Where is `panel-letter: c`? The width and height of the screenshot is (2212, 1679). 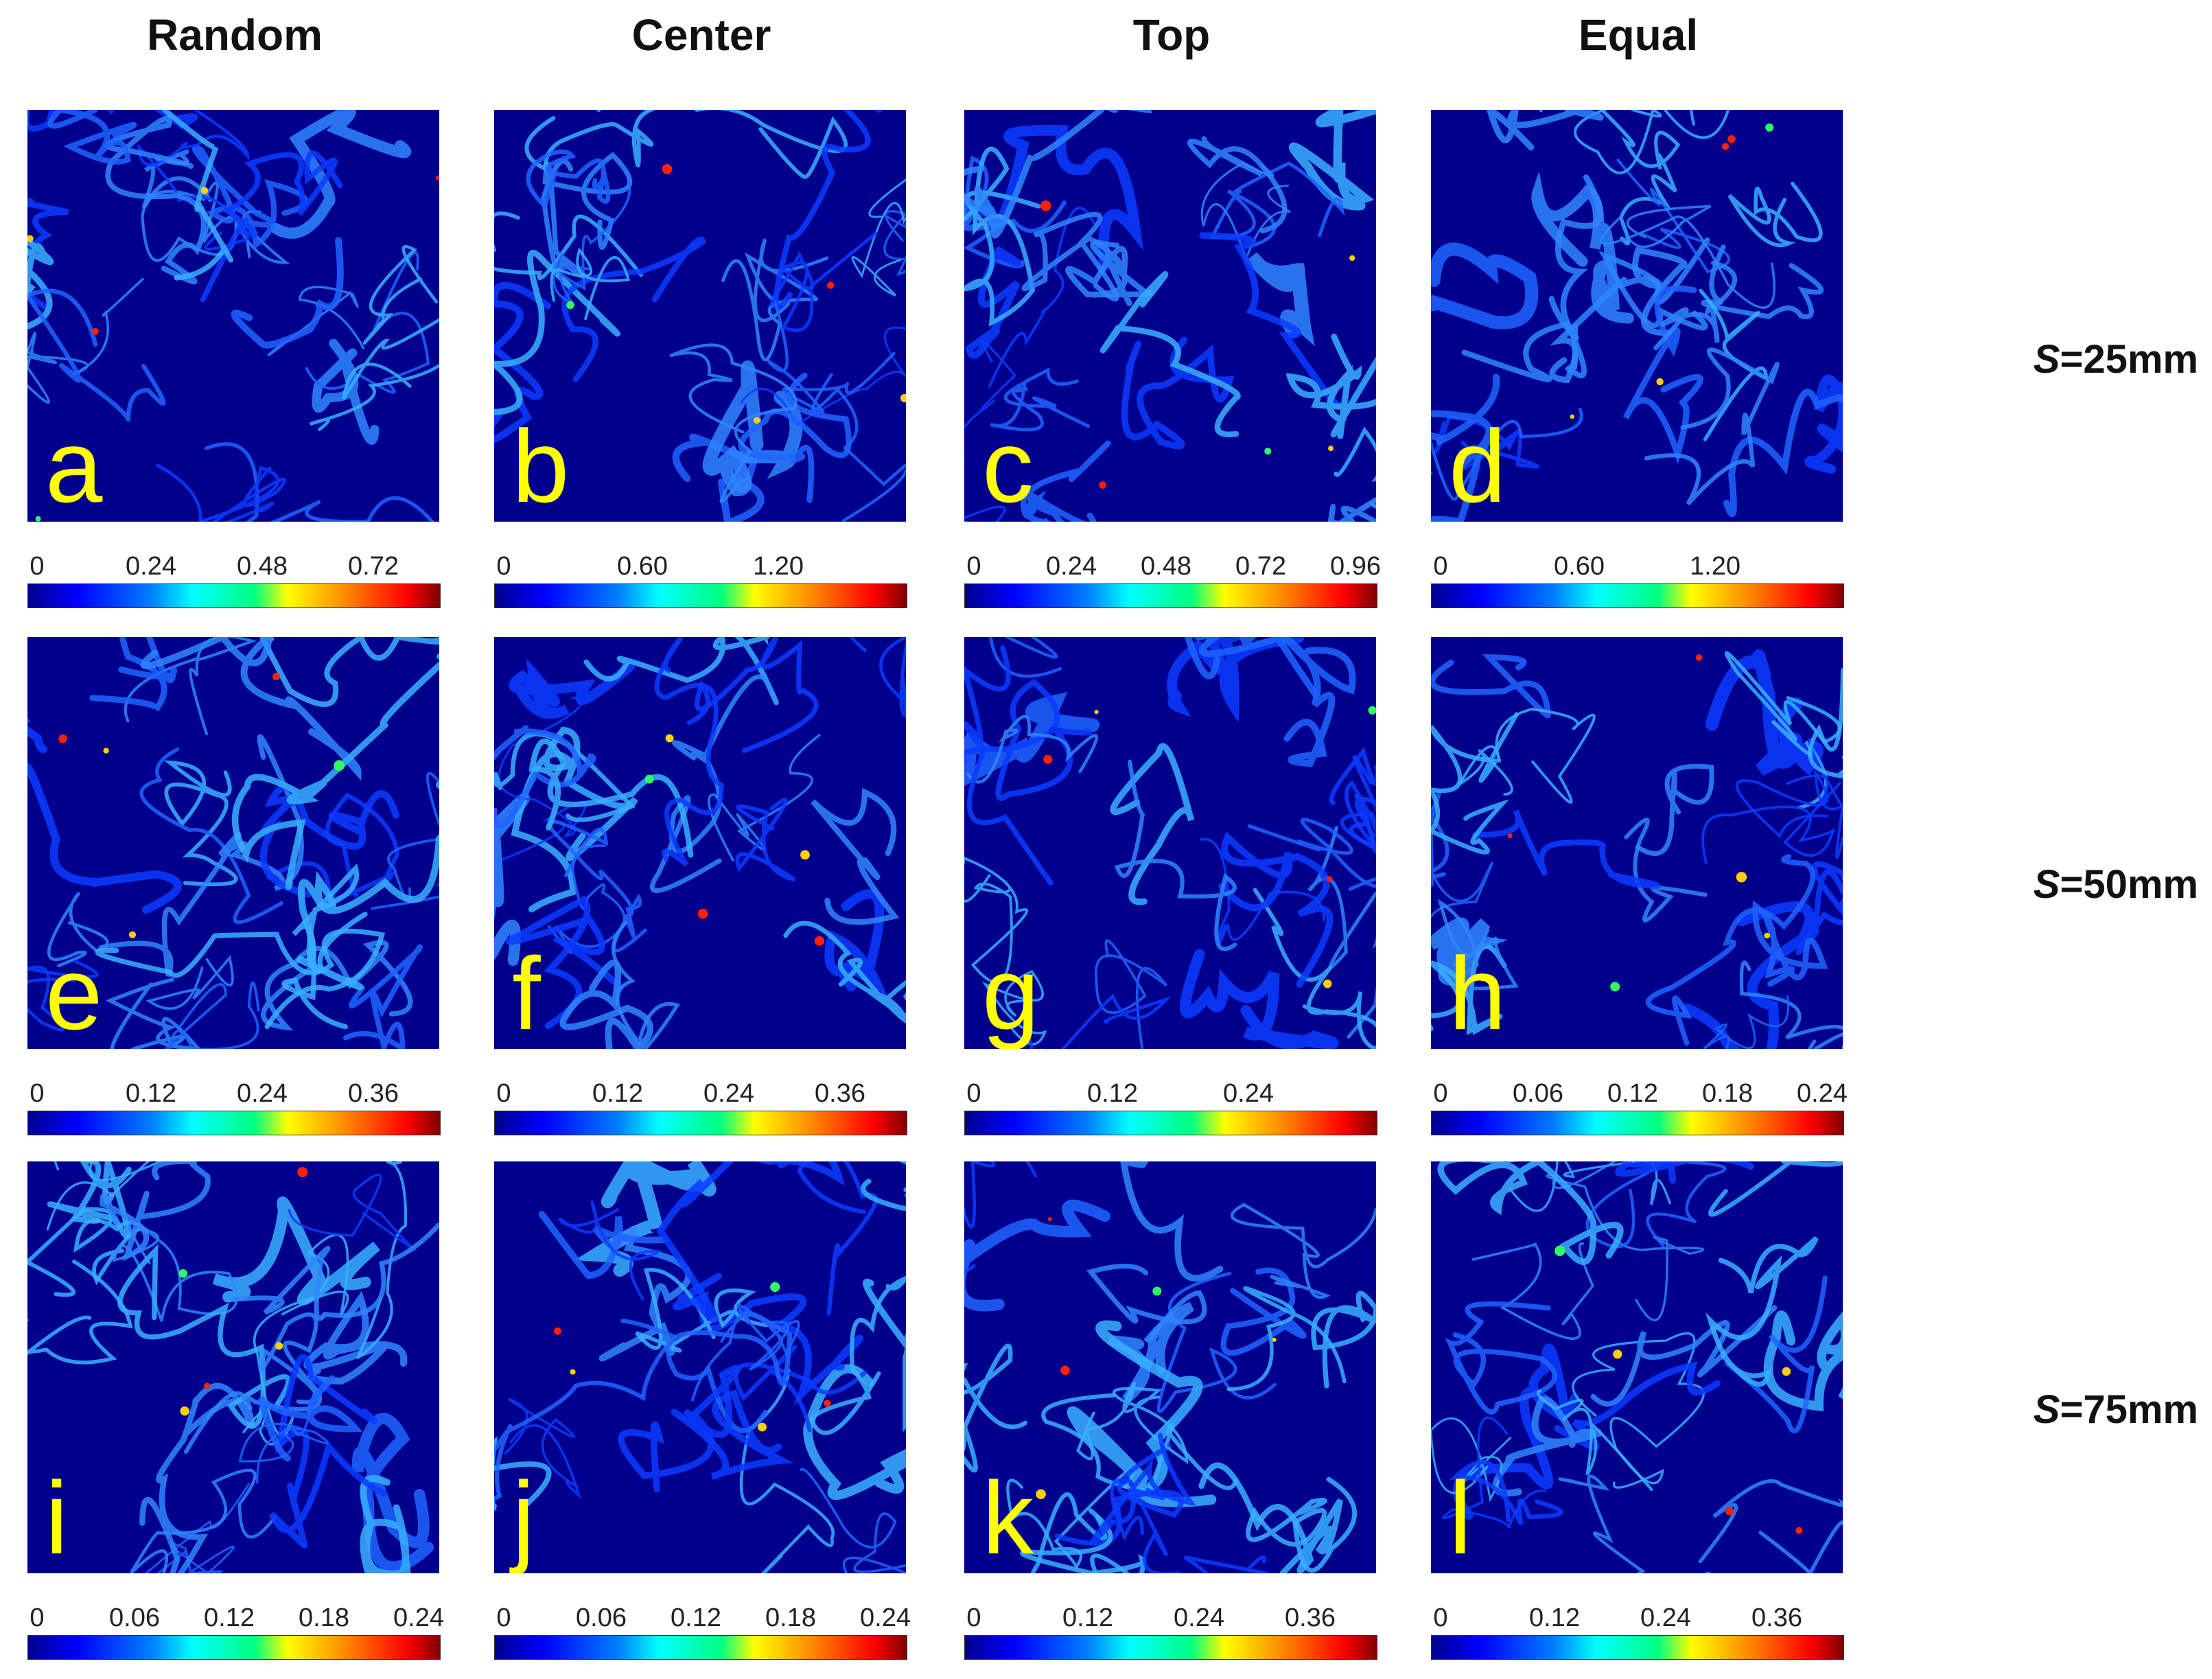
panel-letter: c is located at coordinates (1008, 465).